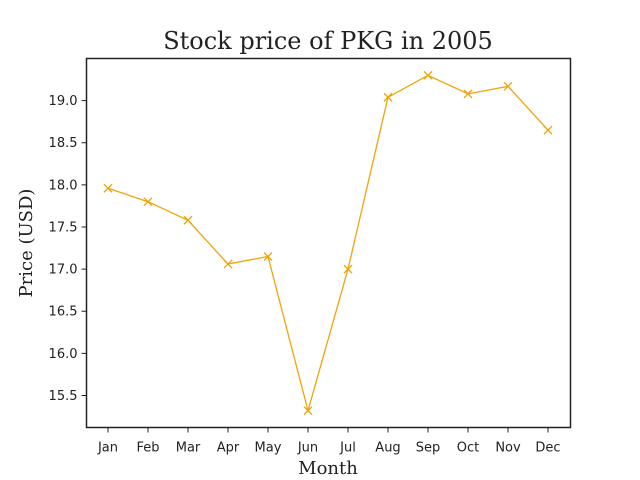 Image resolution: width=640 pixels, height=480 pixels. I want to click on y-tick-label: 18.0, so click(63, 185).